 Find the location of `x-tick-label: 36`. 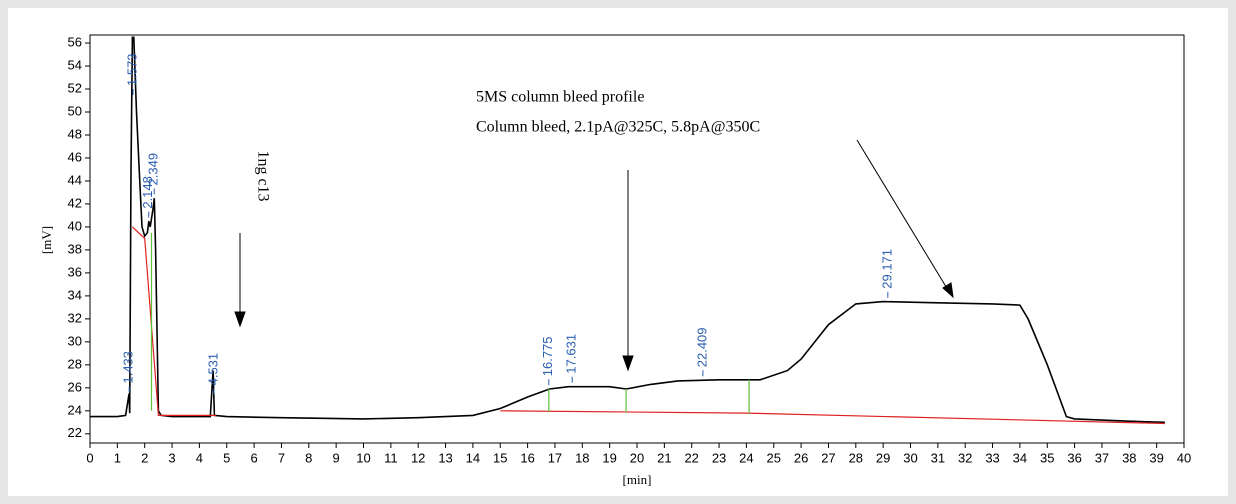

x-tick-label: 36 is located at coordinates (1074, 457).